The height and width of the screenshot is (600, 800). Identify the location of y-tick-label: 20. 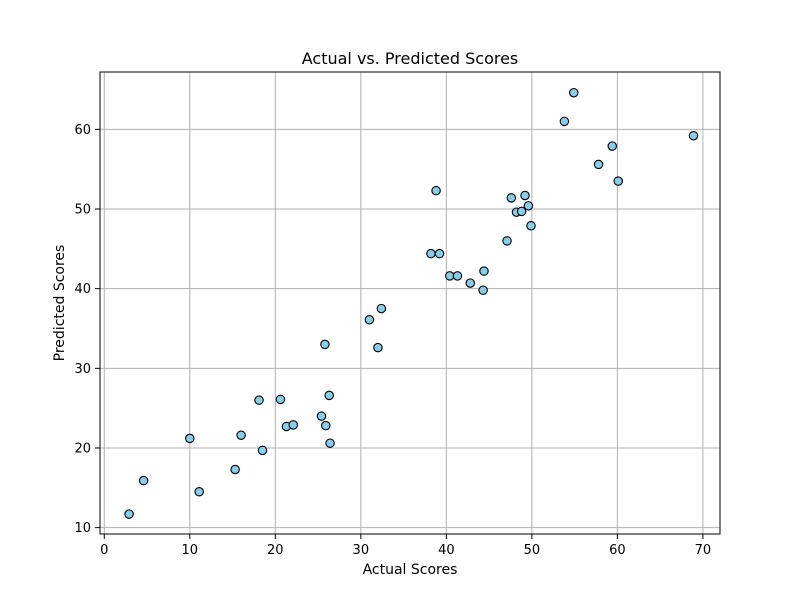
(82, 448).